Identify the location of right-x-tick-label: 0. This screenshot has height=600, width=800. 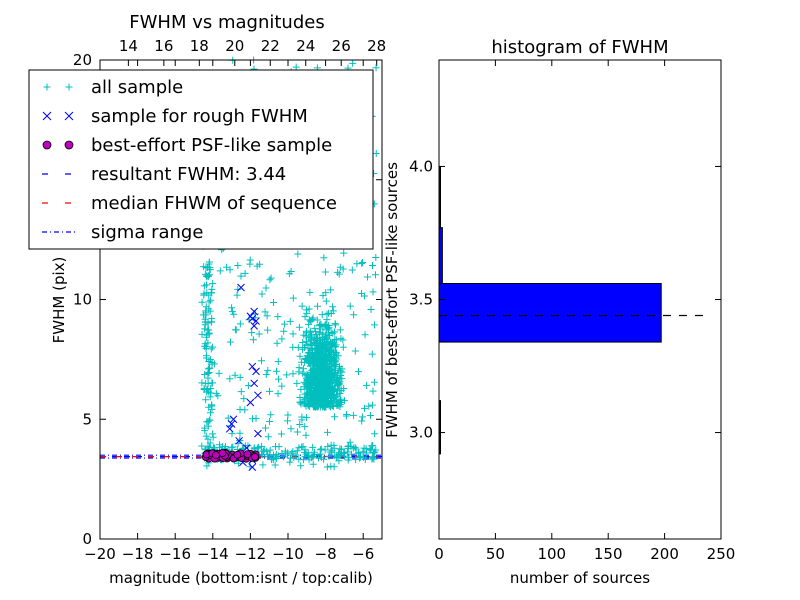
(439, 554).